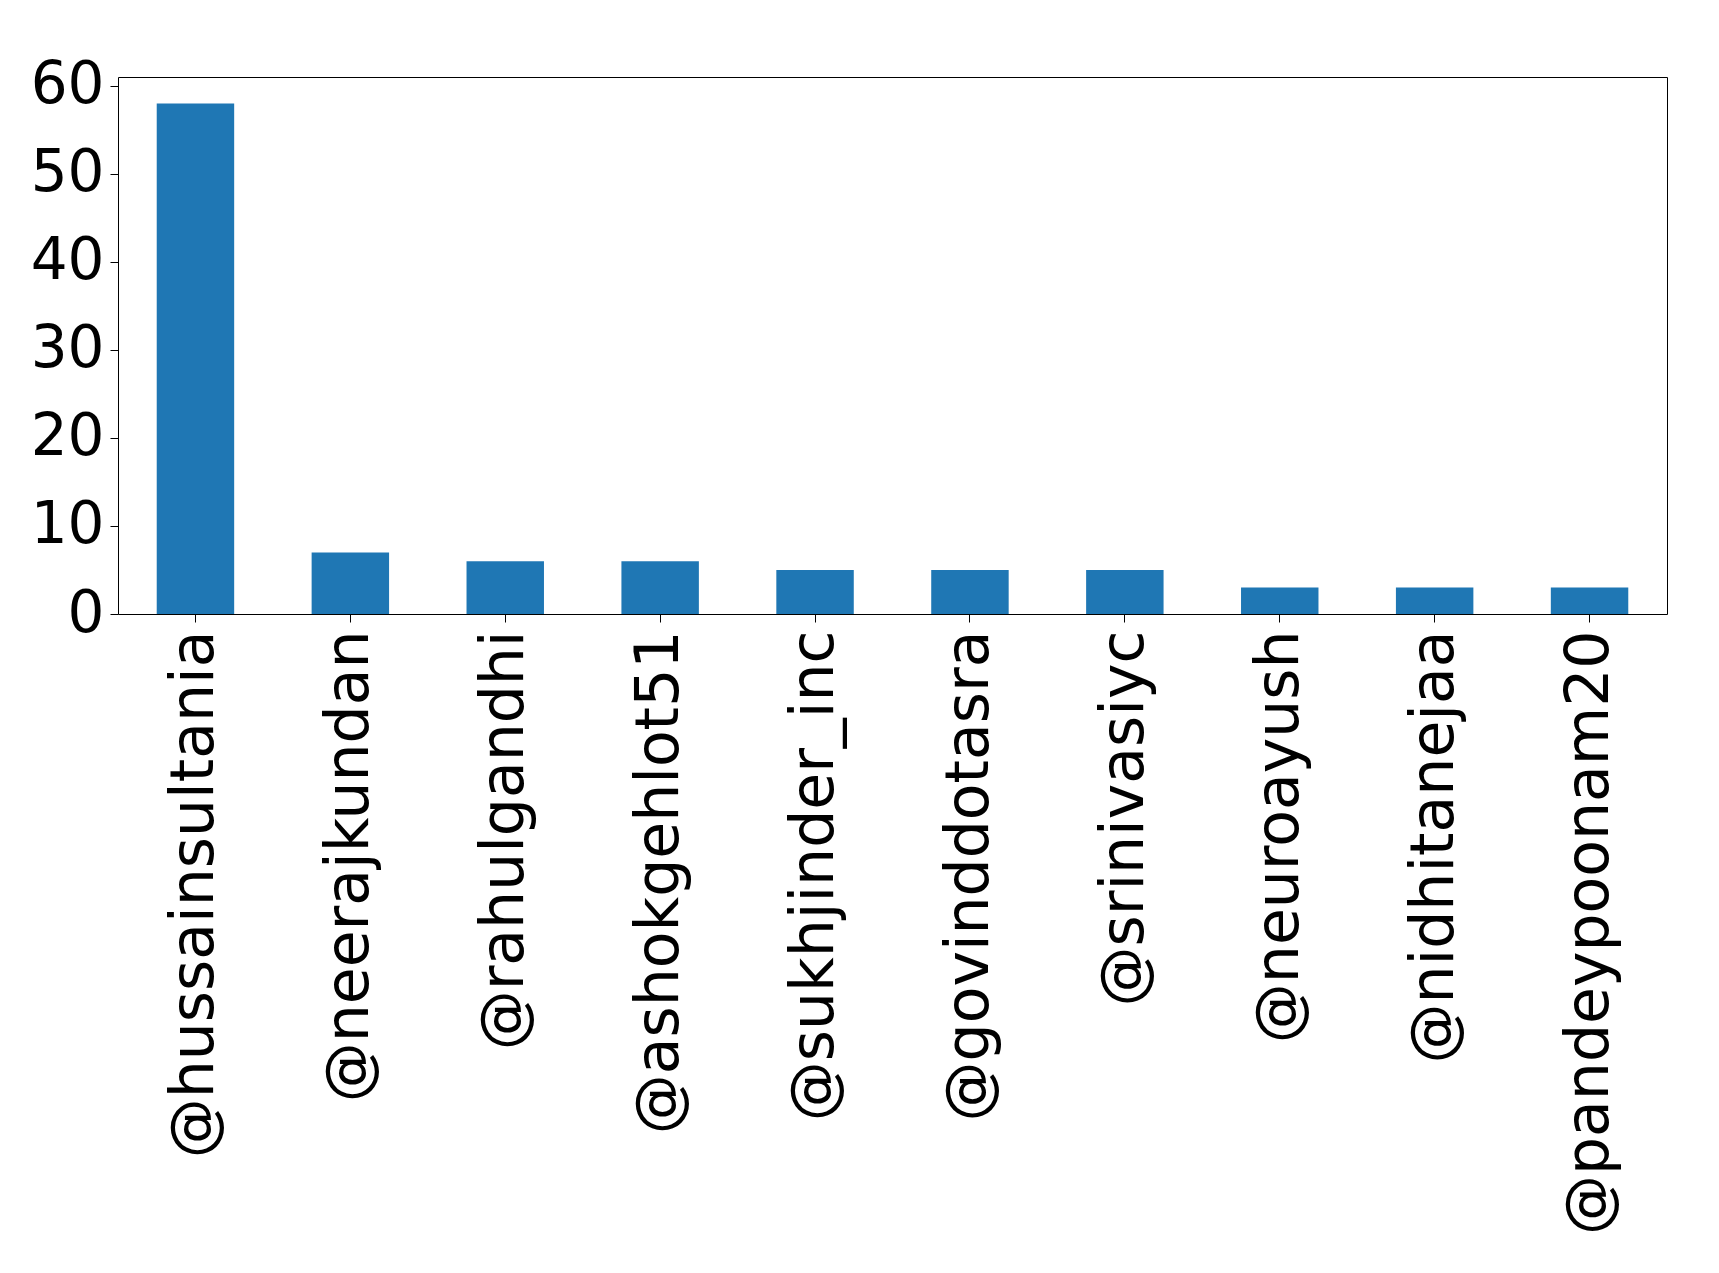  Describe the element at coordinates (192, 894) in the screenshot. I see `x-tick-label: @hussainsultania` at that location.